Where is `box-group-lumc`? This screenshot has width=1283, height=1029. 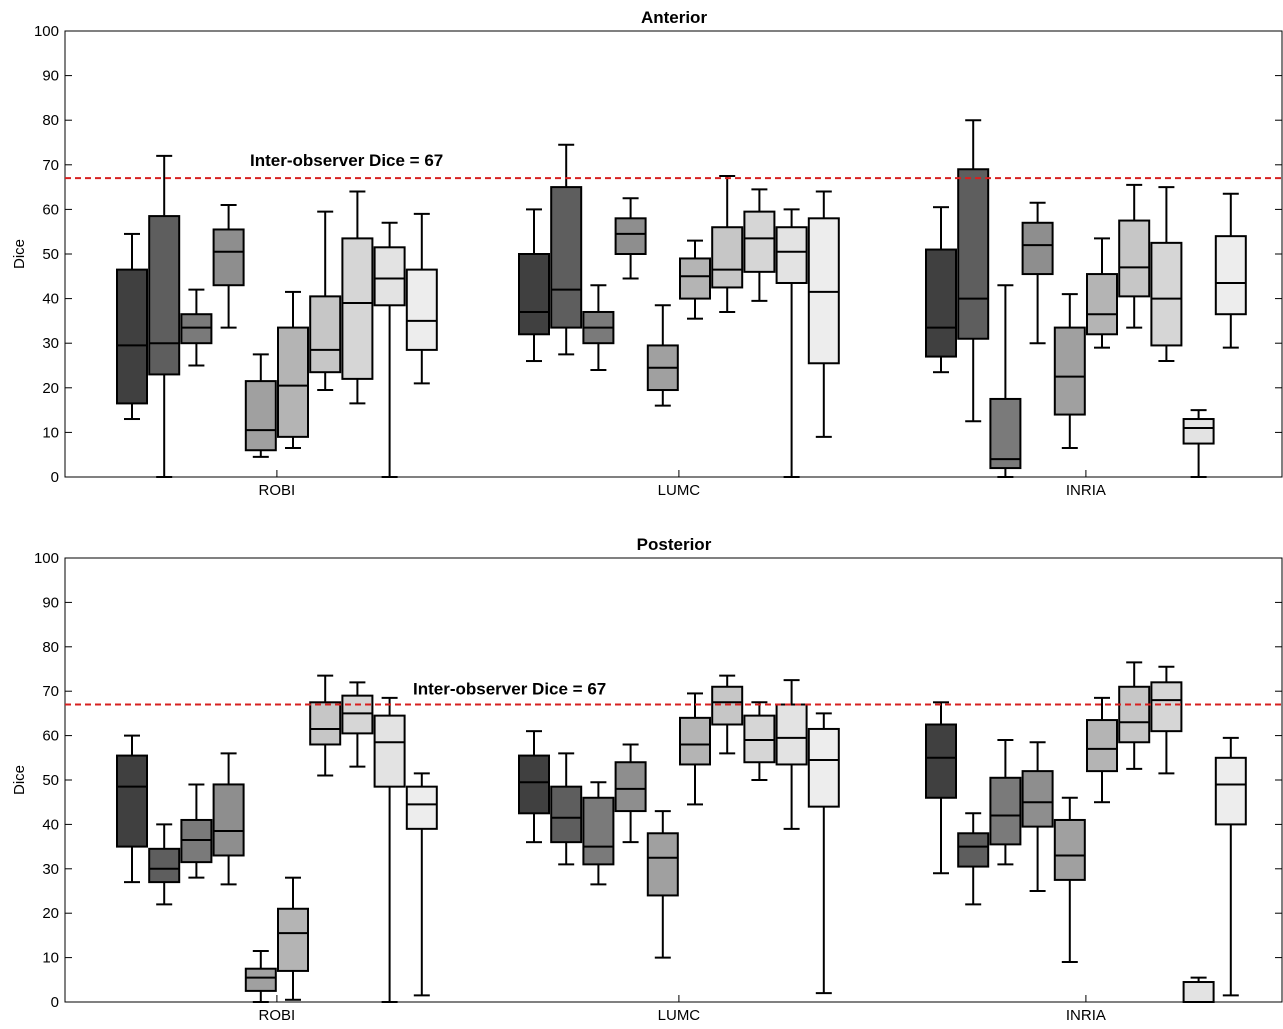 box-group-lumc is located at coordinates (679, 834).